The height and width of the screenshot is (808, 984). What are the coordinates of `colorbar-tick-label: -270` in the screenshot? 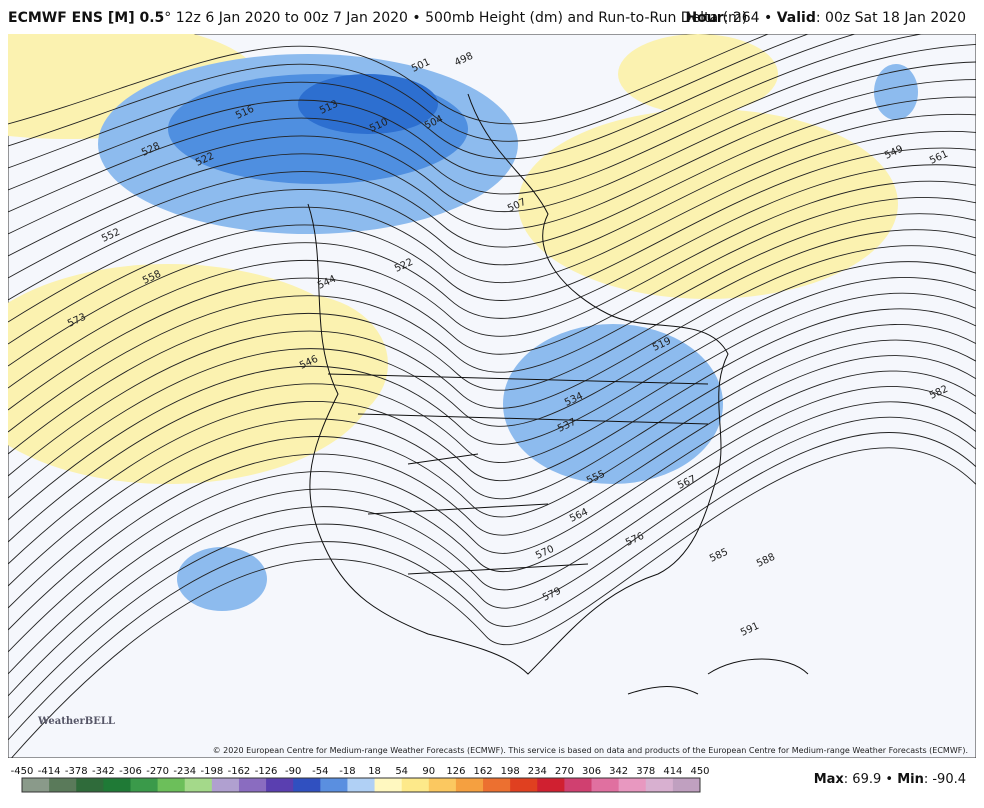 It's located at (157, 771).